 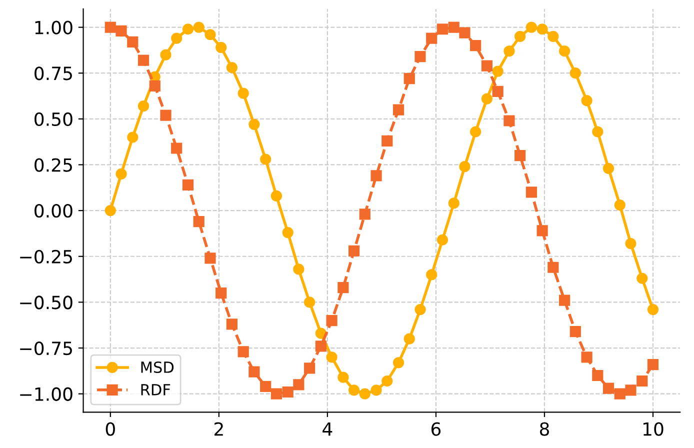 I want to click on y-tick-label: 1.00, so click(x=53, y=27).